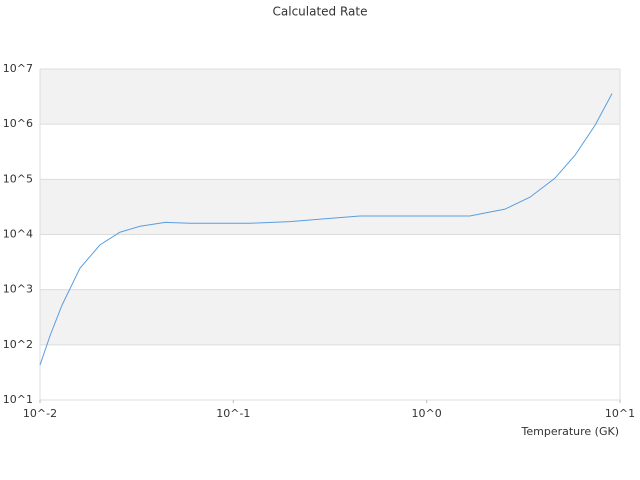  What do you see at coordinates (18, 399) in the screenshot?
I see `y-tick-label: 10^1` at bounding box center [18, 399].